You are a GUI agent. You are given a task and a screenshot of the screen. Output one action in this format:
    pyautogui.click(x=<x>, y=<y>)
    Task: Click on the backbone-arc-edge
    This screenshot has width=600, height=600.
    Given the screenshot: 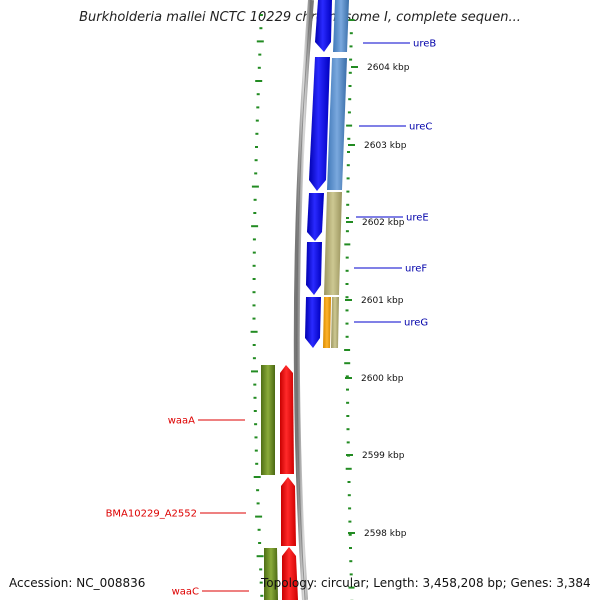 What is the action you would take?
    pyautogui.click(x=304, y=300)
    